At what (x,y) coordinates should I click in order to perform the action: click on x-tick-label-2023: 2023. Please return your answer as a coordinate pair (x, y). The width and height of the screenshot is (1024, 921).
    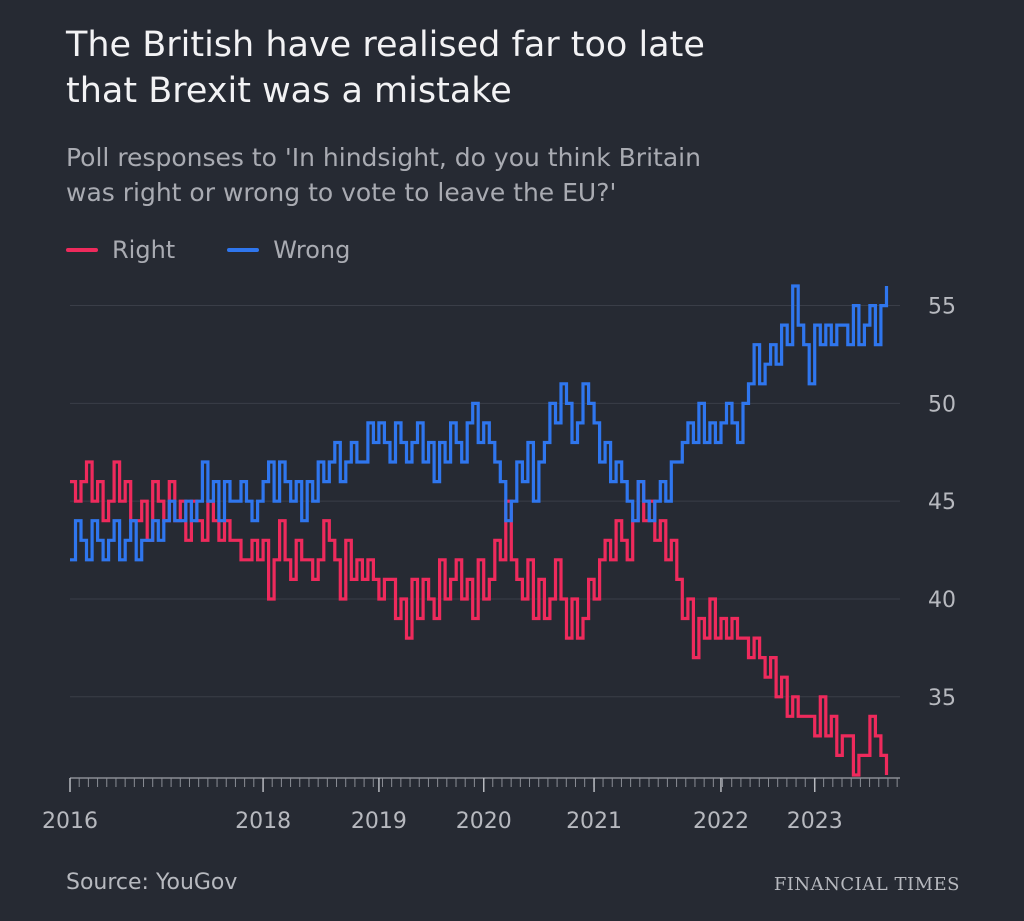
    Looking at the image, I should click on (815, 821).